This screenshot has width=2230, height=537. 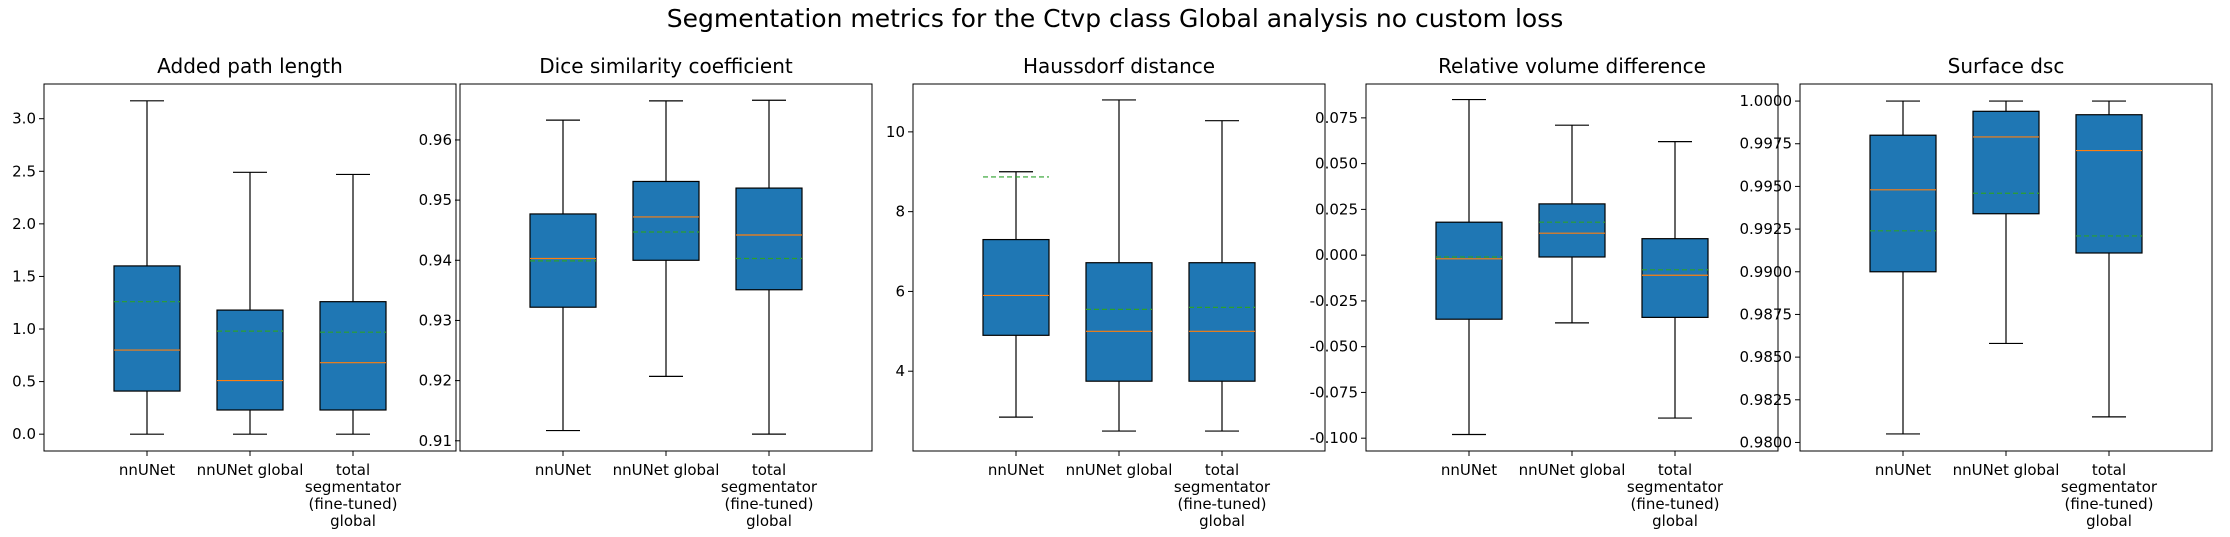 What do you see at coordinates (1336, 209) in the screenshot?
I see `y-tick-label: 0.025` at bounding box center [1336, 209].